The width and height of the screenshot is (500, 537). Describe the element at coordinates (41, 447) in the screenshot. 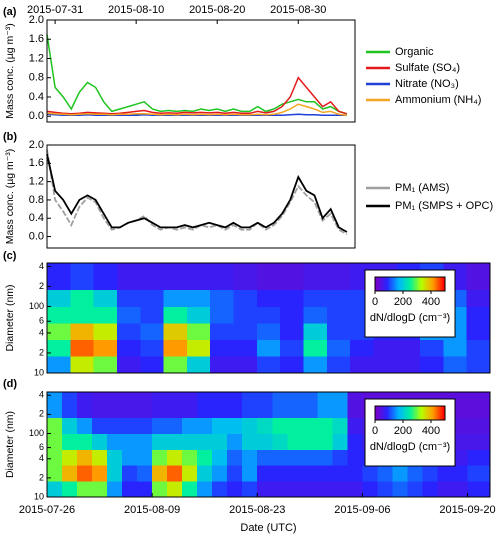

I see `y-tick-label: 6` at that location.